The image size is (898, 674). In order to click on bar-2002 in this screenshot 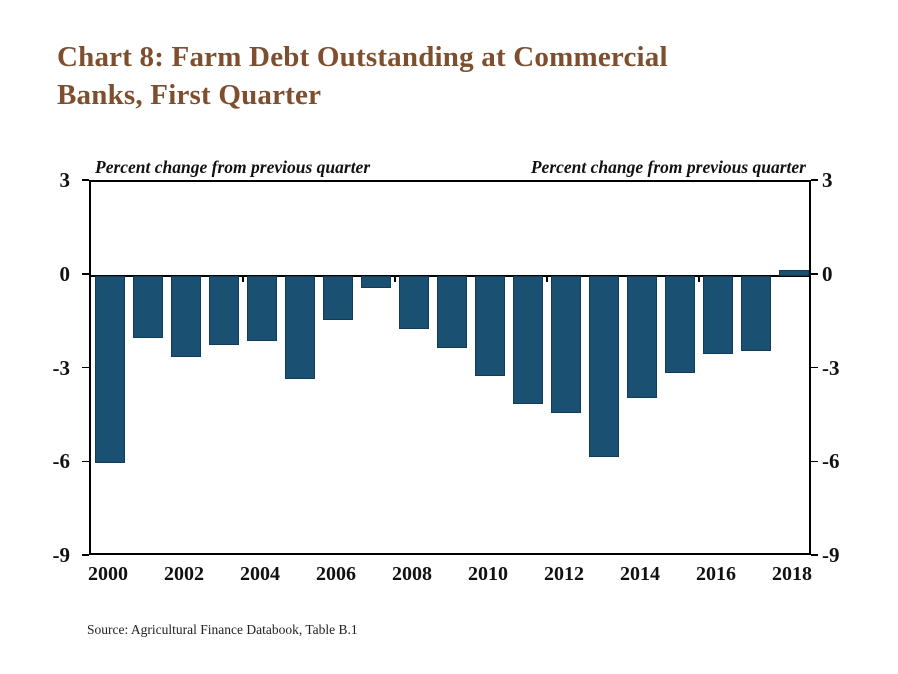, I will do `click(186, 316)`.